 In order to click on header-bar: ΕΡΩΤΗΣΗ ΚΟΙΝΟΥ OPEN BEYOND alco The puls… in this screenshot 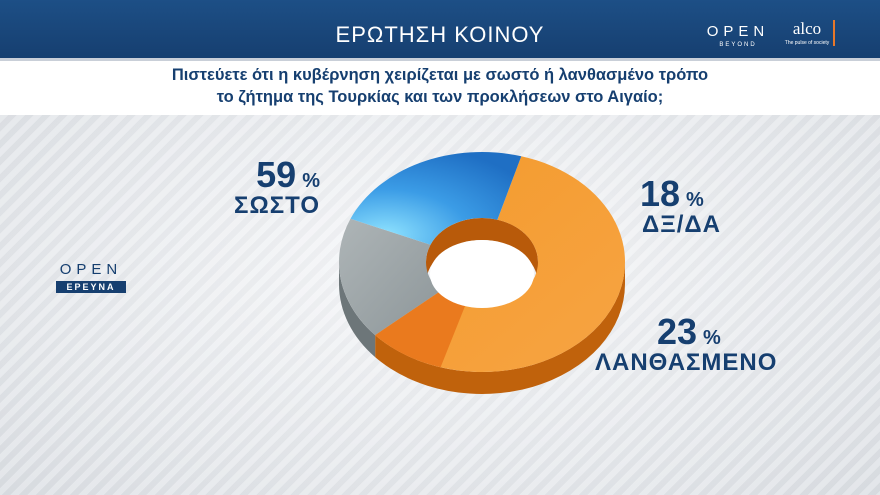, I will do `click(440, 29)`.